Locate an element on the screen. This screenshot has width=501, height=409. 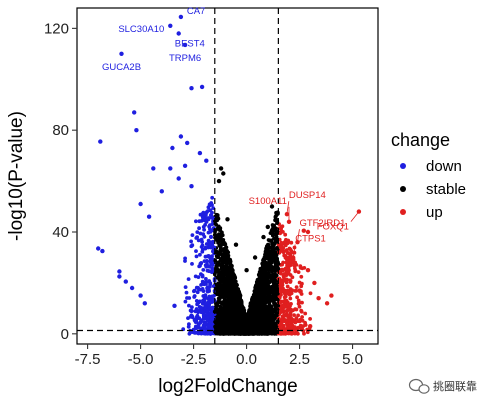
legend-key-stable is located at coordinates (403, 189).